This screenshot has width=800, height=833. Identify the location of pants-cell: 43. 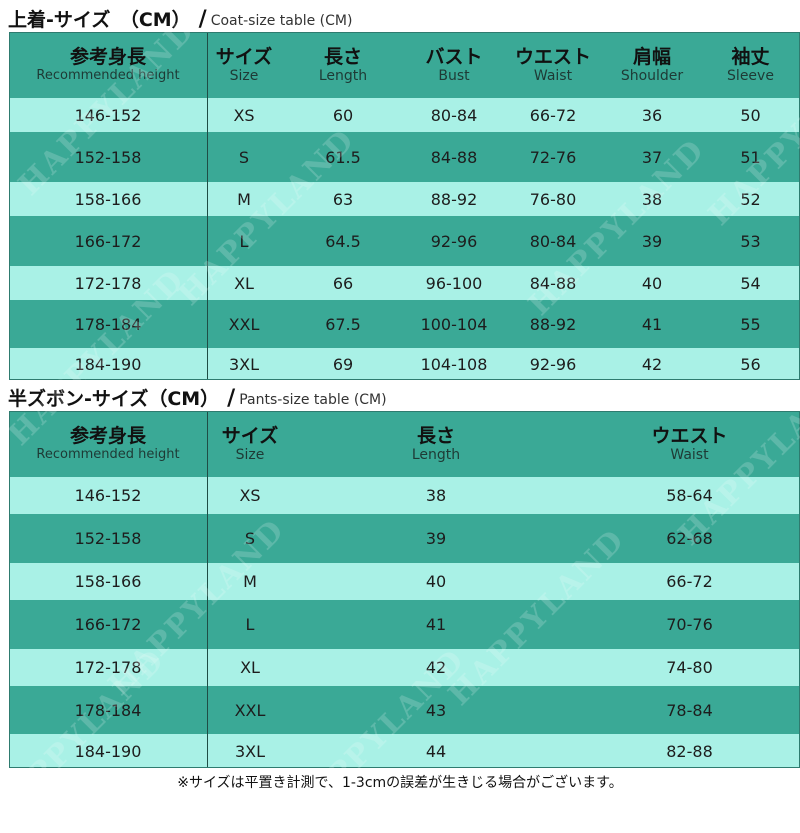
(436, 710).